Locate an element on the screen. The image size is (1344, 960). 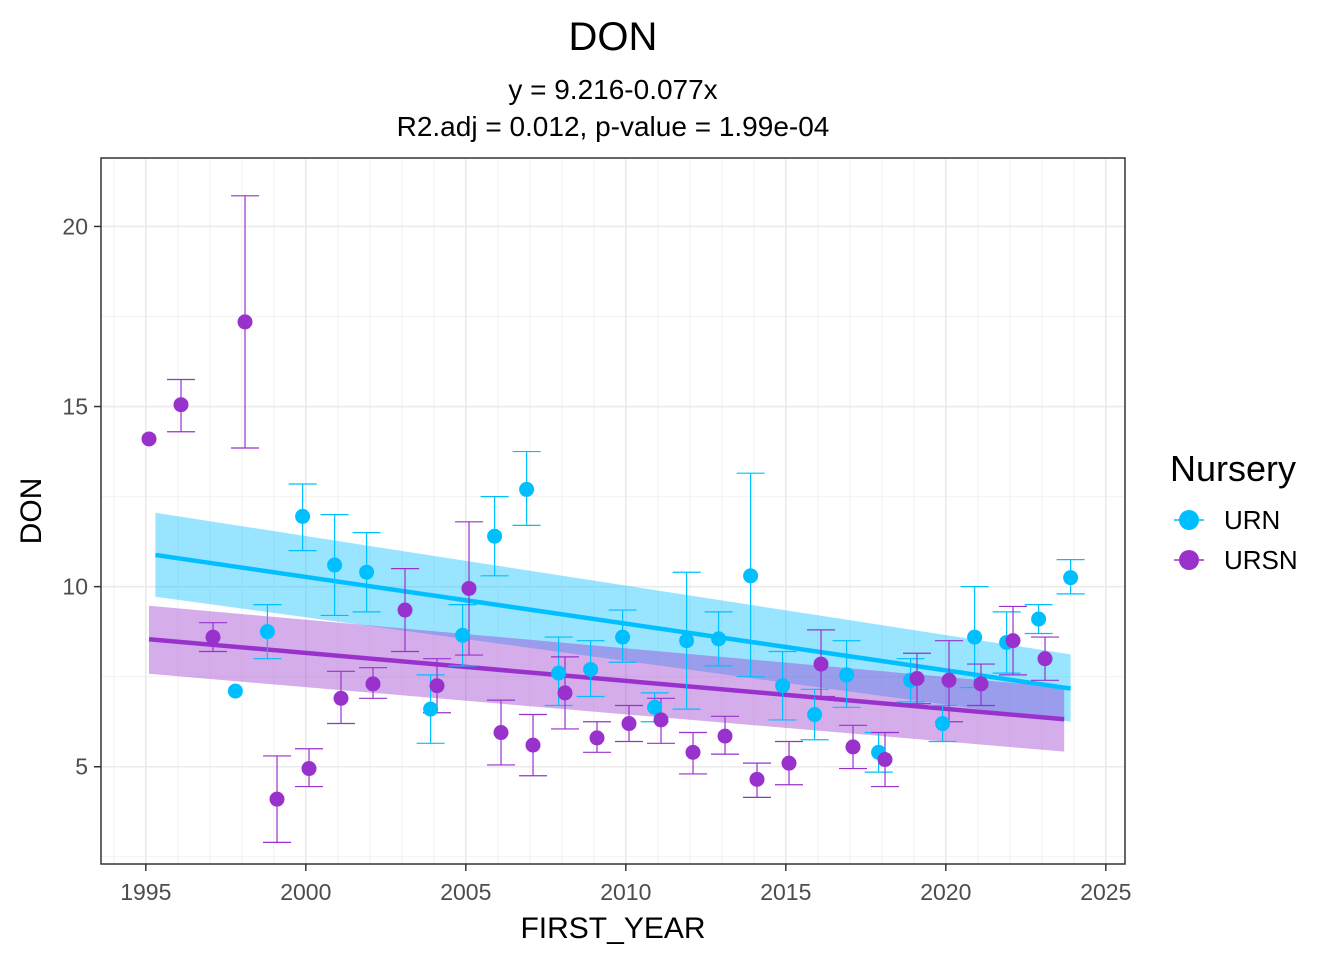
x-tick-label: 1995 is located at coordinates (145, 892).